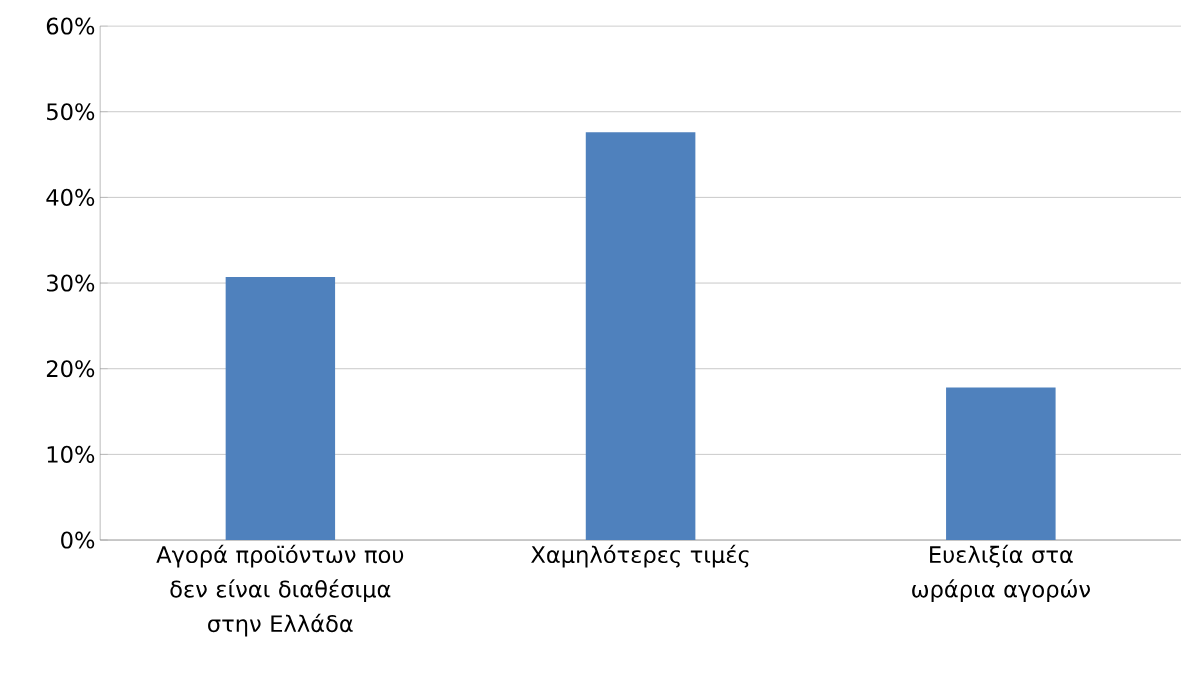 This screenshot has width=1181, height=676. I want to click on y-tick-label: 10%, so click(71, 454).